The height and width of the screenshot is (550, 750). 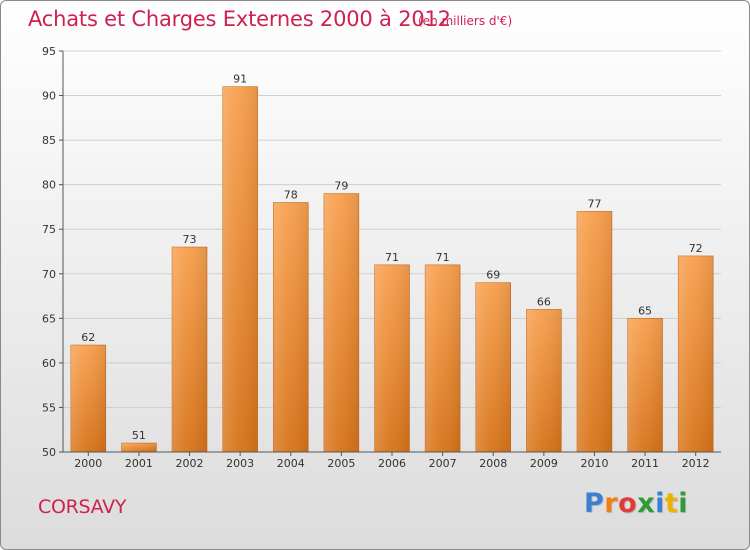 I want to click on data-label: 65, so click(x=645, y=310).